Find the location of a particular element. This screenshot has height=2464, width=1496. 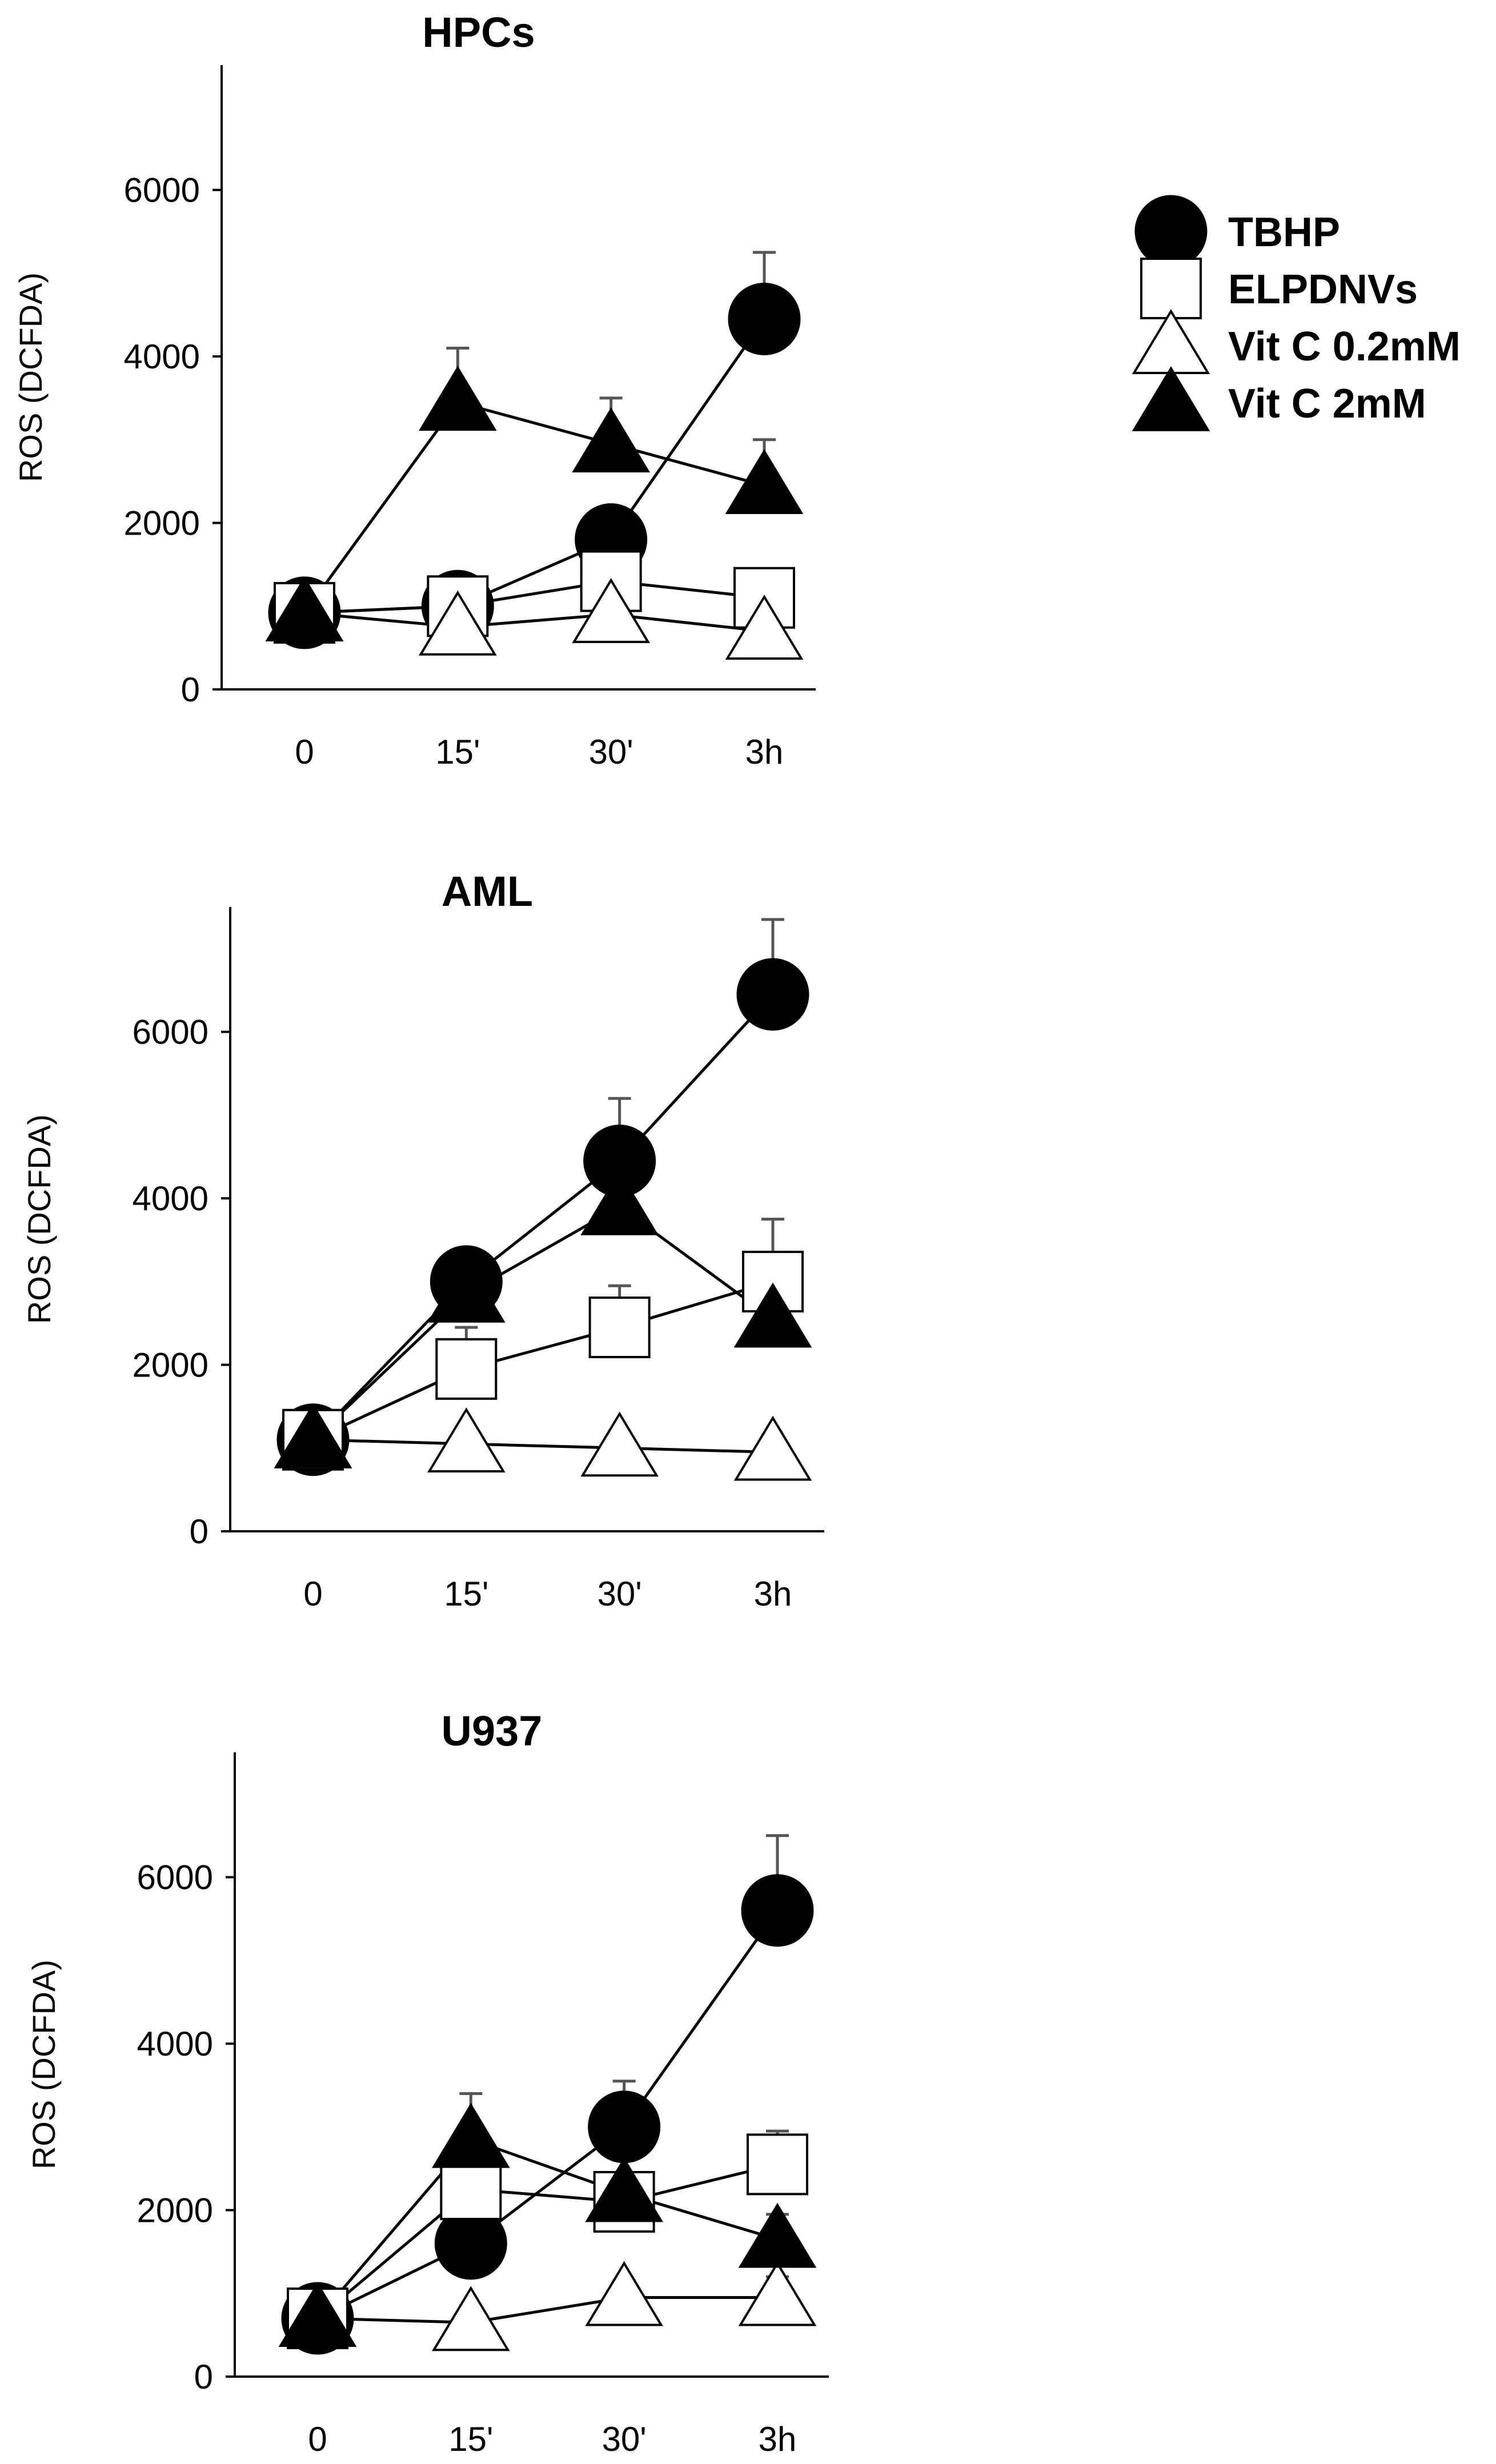

legend-label-tbhp: TBHP is located at coordinates (1284, 232).